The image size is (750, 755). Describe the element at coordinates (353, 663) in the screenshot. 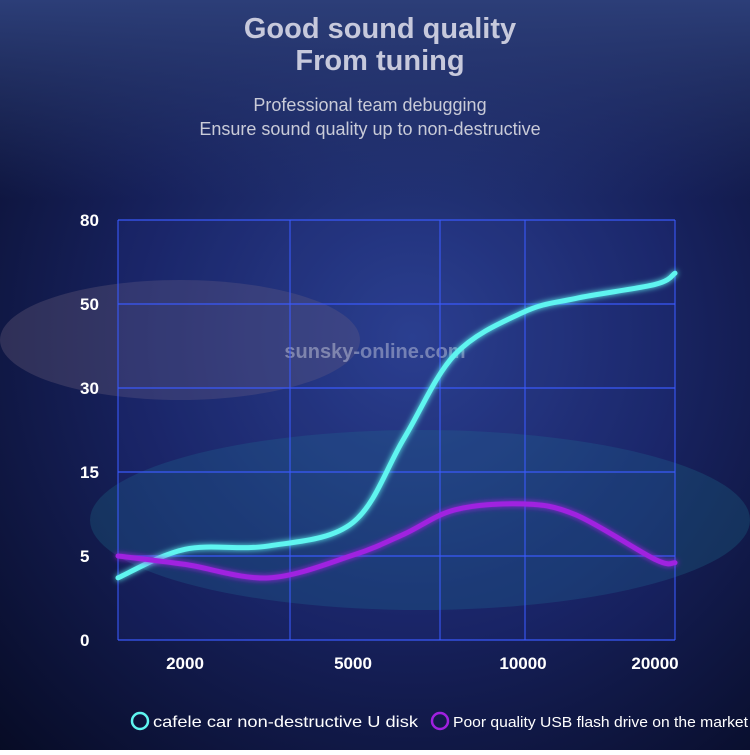

I see `x-tick-label: 5000` at that location.